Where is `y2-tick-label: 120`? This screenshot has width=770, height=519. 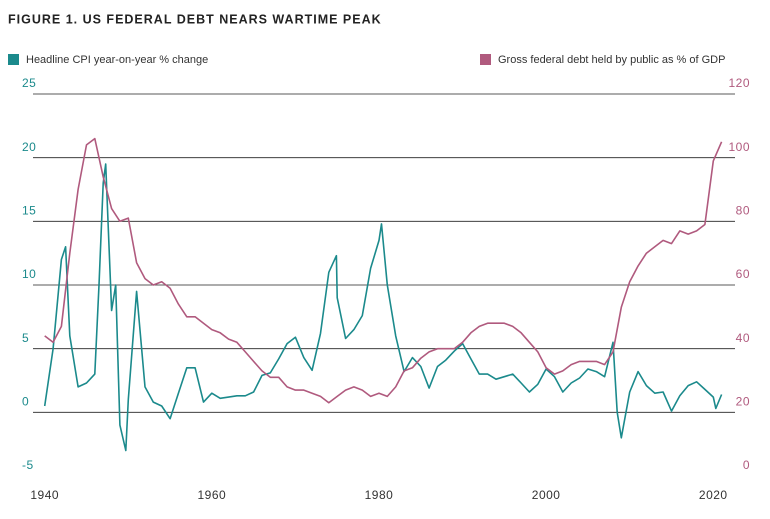
y2-tick-label: 120 is located at coordinates (739, 83).